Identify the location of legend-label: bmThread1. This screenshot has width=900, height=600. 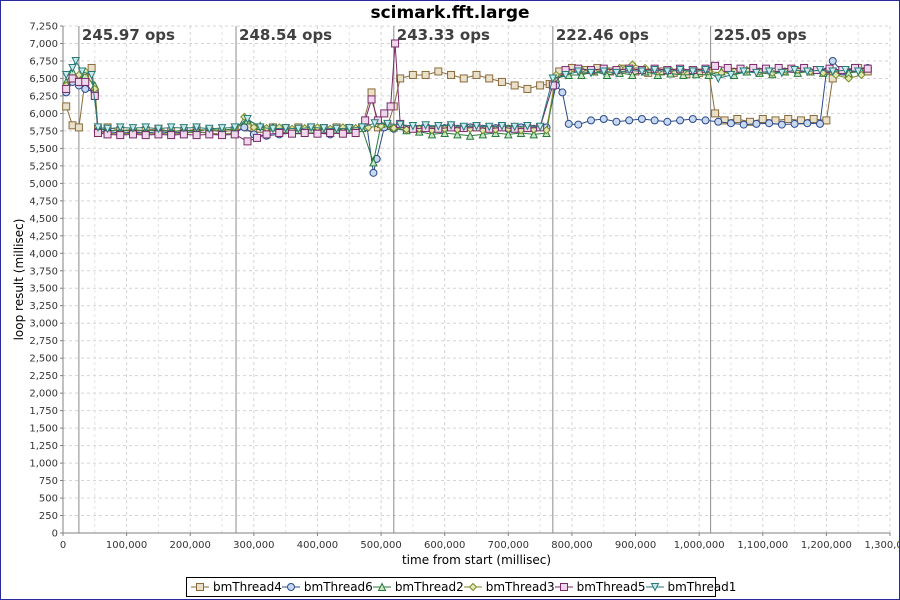
(702, 587).